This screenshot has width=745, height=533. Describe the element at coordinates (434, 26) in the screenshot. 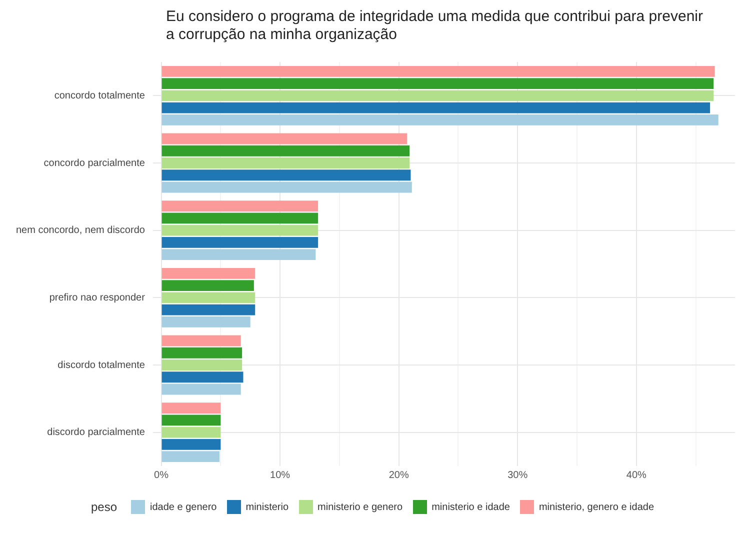

I see `chart-title: Eu considero o programa de integridade uma medida que contribui para prevenir a corrupção na minha organização` at that location.